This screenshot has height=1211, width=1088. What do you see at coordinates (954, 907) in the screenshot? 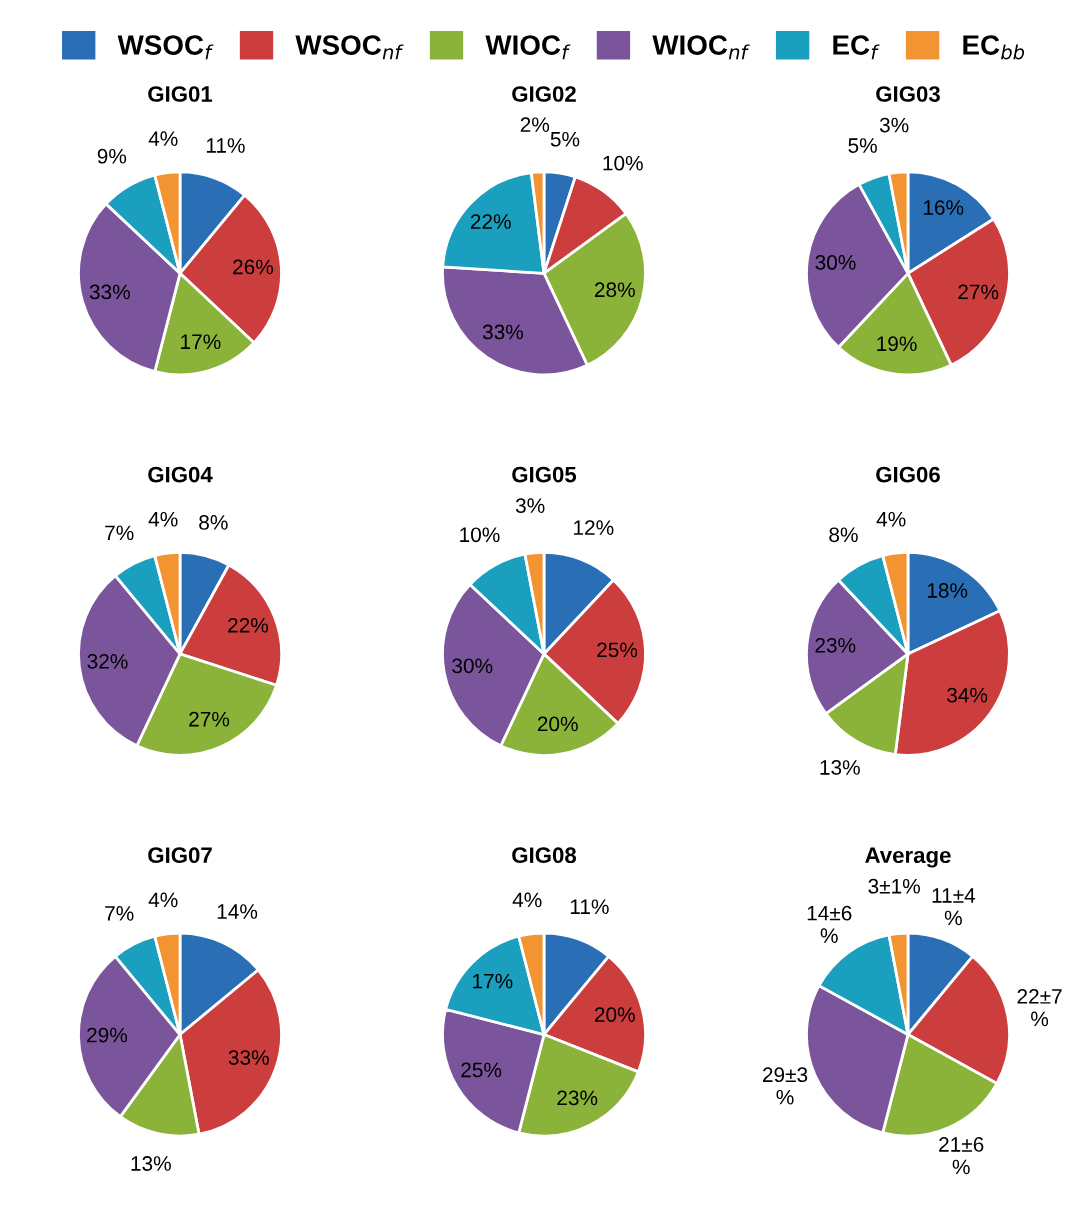
I see `data-label: 11±4 %` at bounding box center [954, 907].